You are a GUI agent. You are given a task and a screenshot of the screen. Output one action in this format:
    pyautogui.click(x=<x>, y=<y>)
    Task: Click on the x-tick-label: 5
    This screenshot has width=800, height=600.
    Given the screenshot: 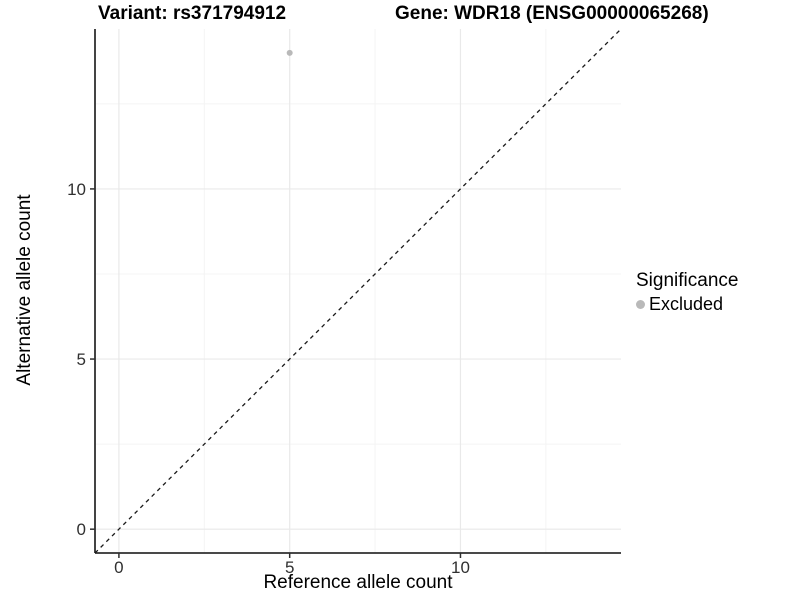 What is the action you would take?
    pyautogui.click(x=289, y=567)
    